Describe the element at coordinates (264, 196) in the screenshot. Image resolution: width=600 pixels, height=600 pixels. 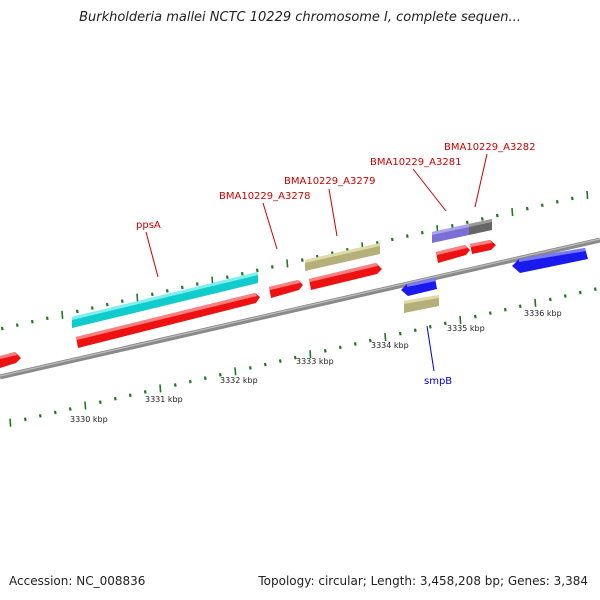
I see `gene-label-A3278: BMA10229_A3278` at that location.